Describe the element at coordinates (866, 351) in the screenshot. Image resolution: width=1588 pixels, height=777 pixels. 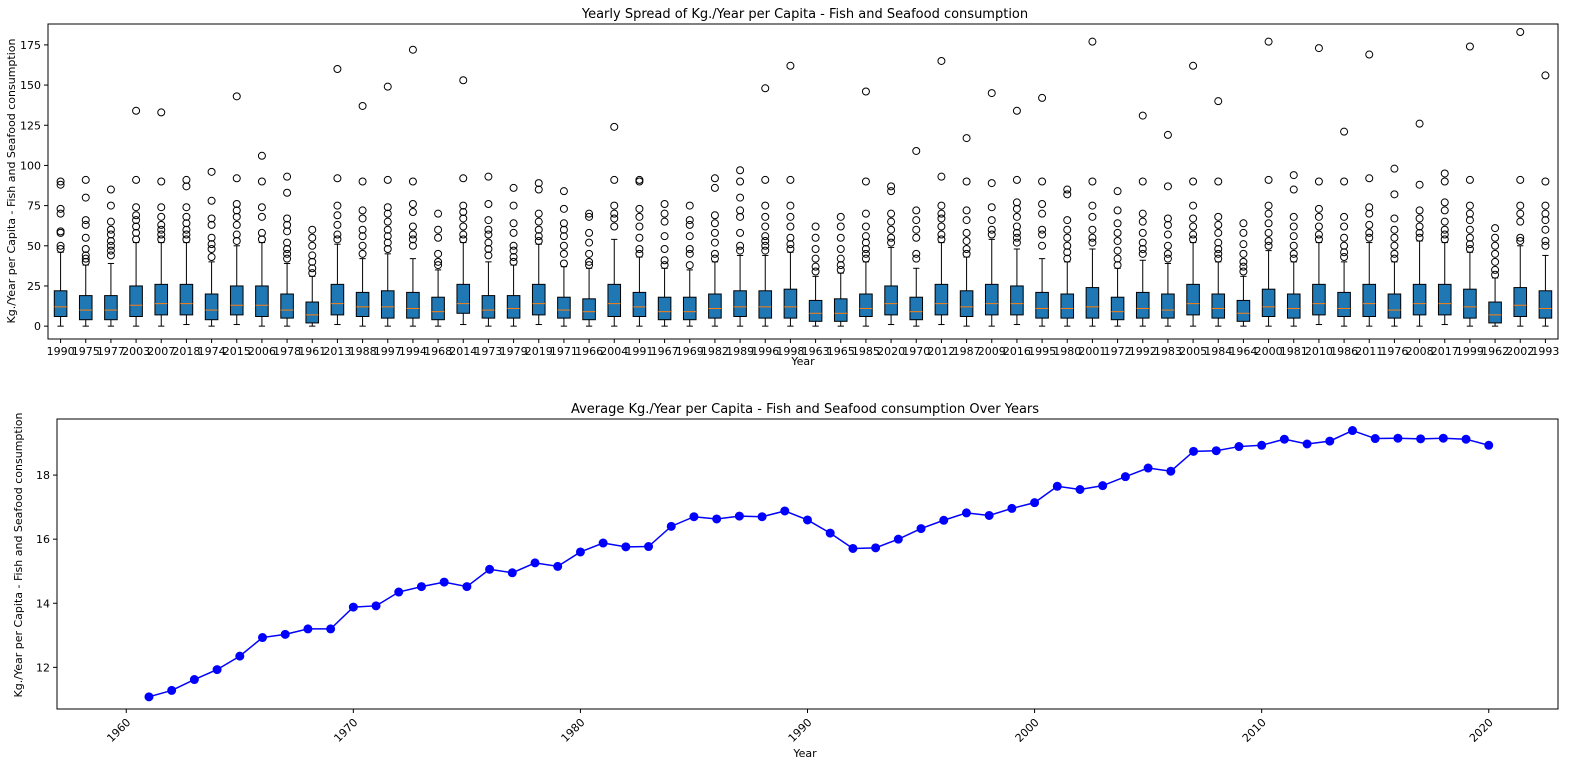
I see `boxplot-xtick-label: 1985` at that location.